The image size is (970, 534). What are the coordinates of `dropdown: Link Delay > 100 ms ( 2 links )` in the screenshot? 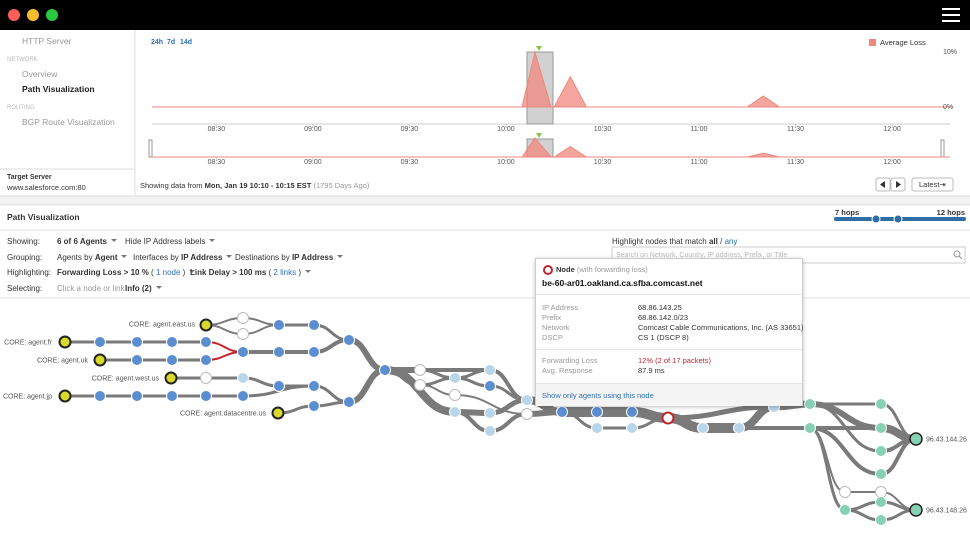 It's located at (250, 273).